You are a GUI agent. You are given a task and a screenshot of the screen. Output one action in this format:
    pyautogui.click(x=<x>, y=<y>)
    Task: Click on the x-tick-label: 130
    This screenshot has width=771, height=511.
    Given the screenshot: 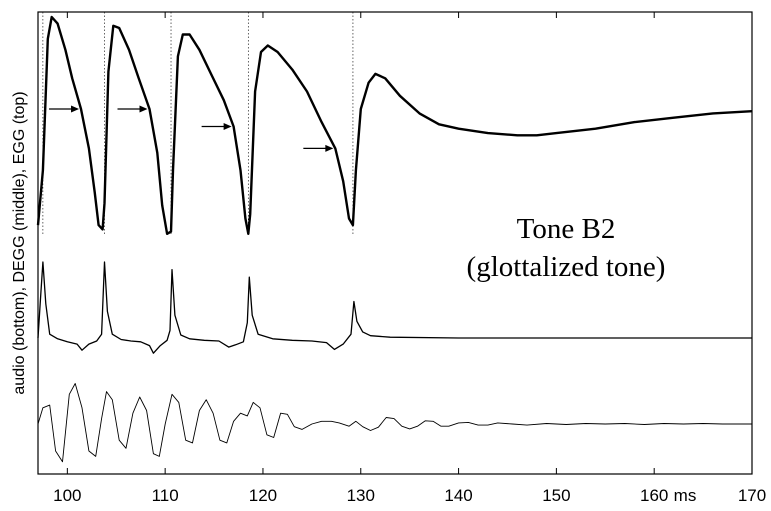 What is the action you would take?
    pyautogui.click(x=361, y=495)
    